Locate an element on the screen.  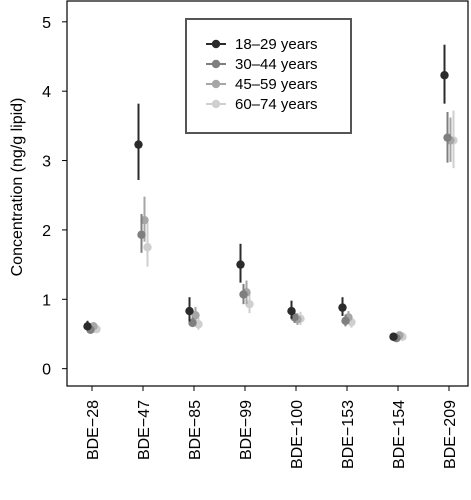
y-tick-label: 0 is located at coordinates (46, 370).